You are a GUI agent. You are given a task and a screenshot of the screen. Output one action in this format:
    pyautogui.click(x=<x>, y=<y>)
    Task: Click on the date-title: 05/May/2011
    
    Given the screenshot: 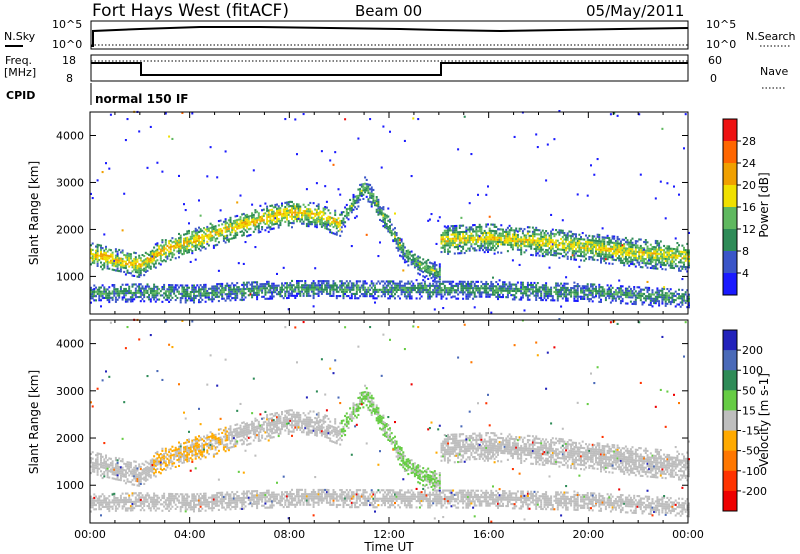 What is the action you would take?
    pyautogui.click(x=635, y=11)
    